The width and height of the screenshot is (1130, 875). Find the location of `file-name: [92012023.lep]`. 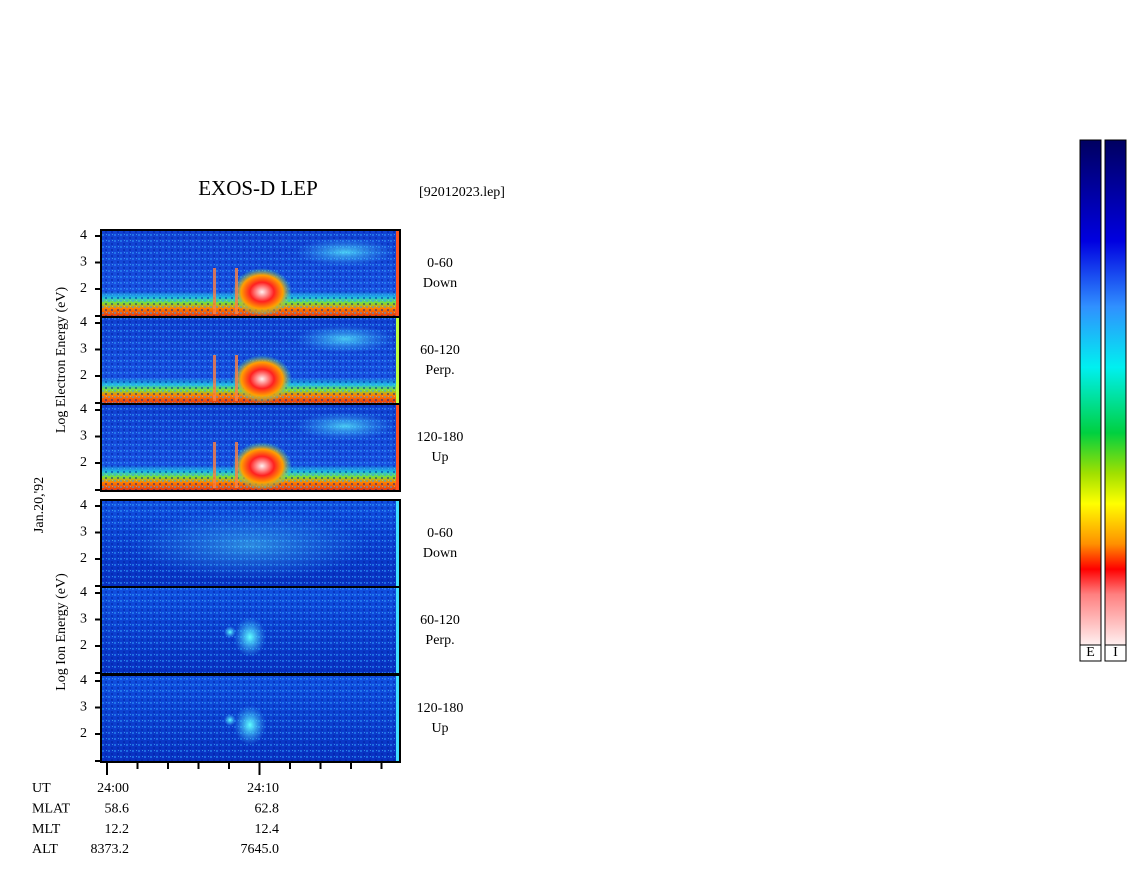

file-name: [92012023.lep] is located at coordinates (462, 192).